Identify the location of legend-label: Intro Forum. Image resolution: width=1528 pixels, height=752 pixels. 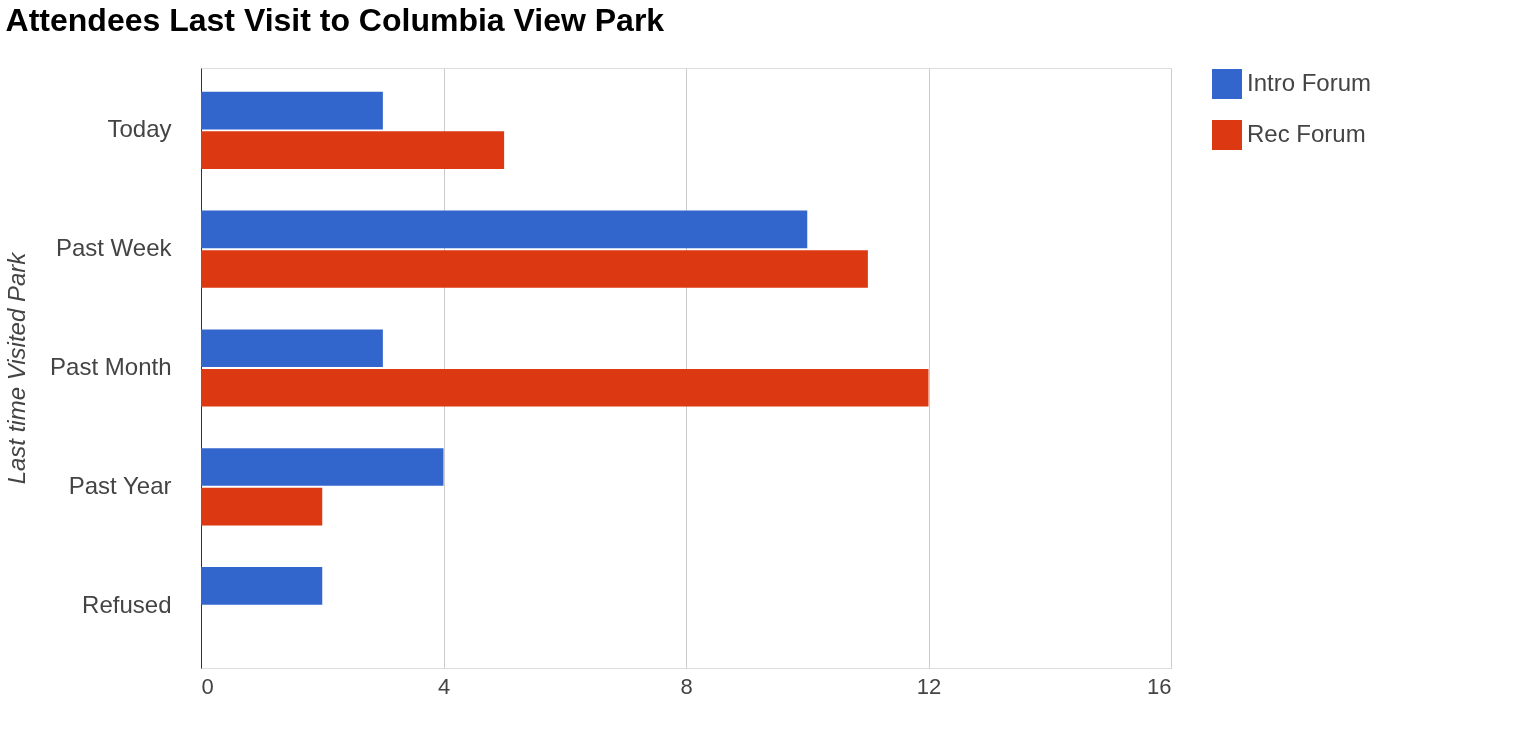
(1309, 82).